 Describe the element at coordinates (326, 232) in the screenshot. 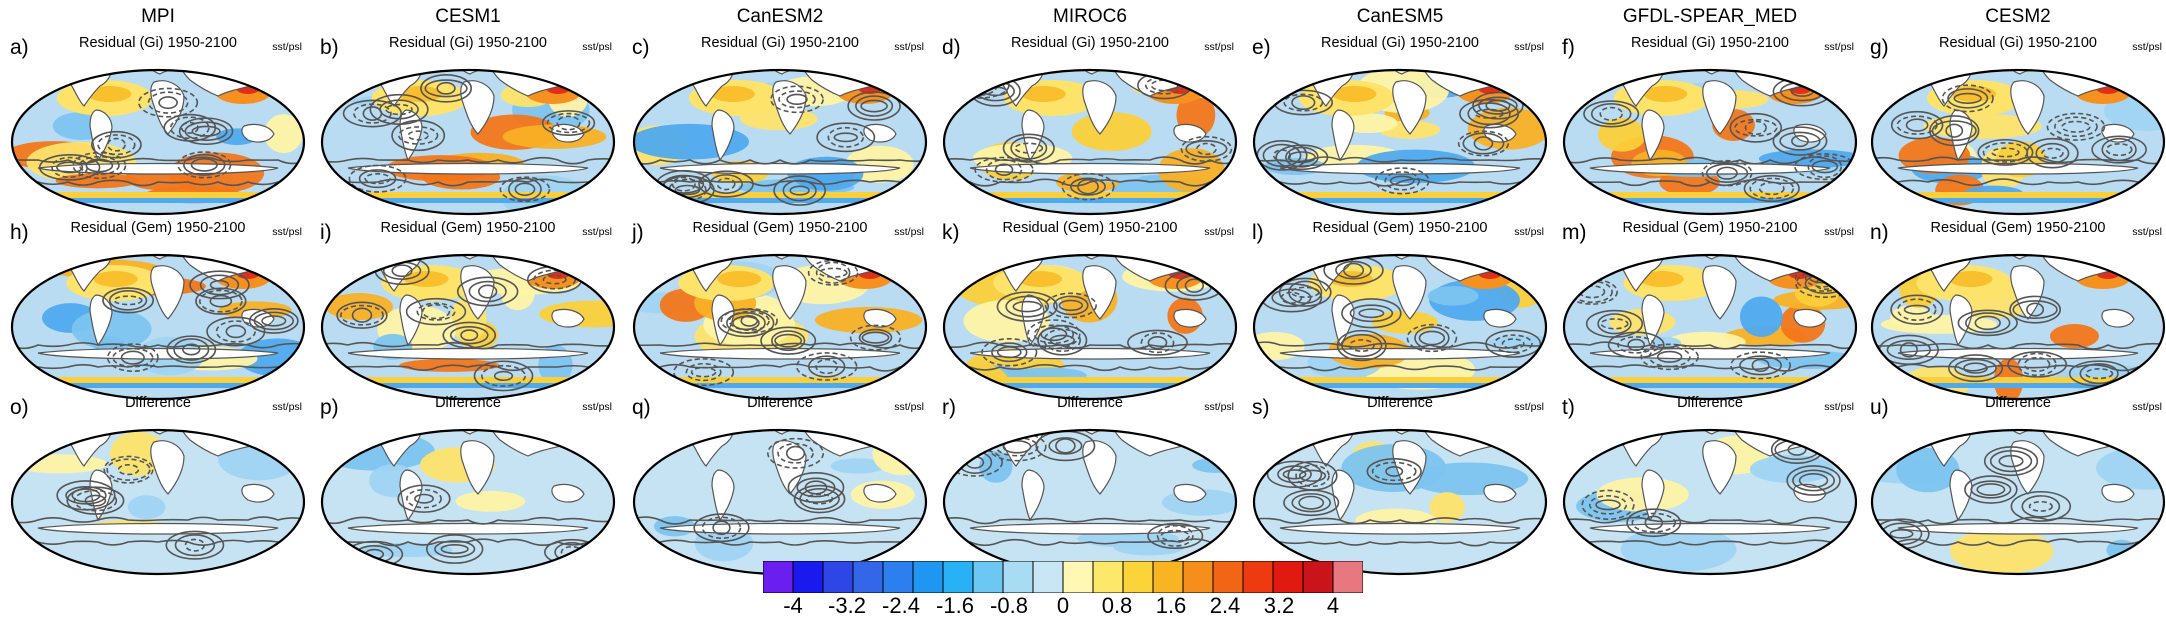

I see `panel-letter: i)` at that location.